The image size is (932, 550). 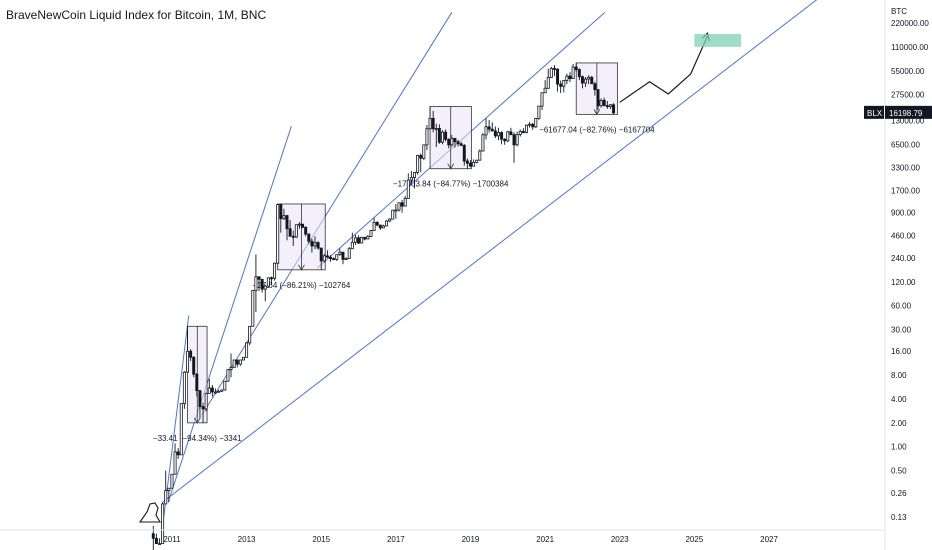 I want to click on x-tick-label: 2017, so click(x=396, y=539).